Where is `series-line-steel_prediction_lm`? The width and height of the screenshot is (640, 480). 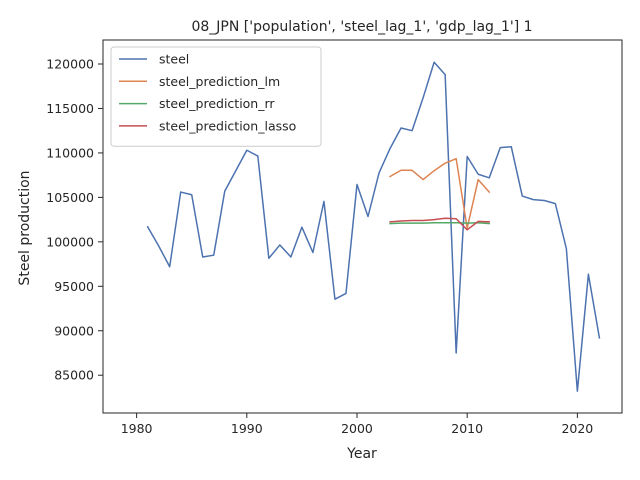 series-line-steel_prediction_lm is located at coordinates (440, 193).